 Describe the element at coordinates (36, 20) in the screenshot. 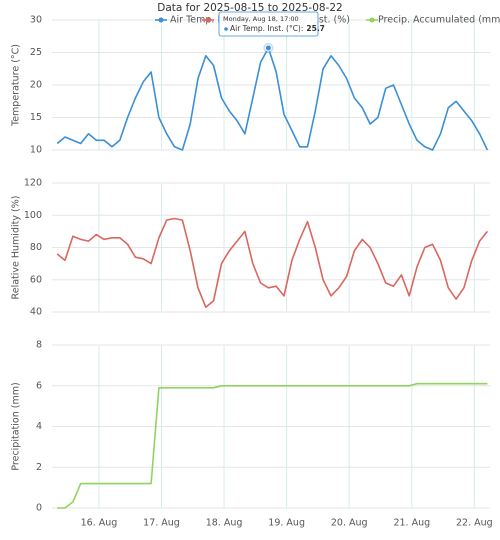

I see `y-tick-label: 30` at that location.